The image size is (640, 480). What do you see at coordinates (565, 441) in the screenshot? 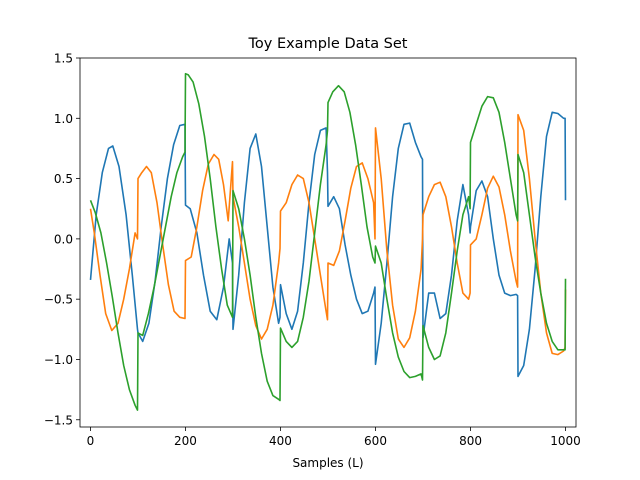
I see `x-tick-label: 1000` at bounding box center [565, 441].